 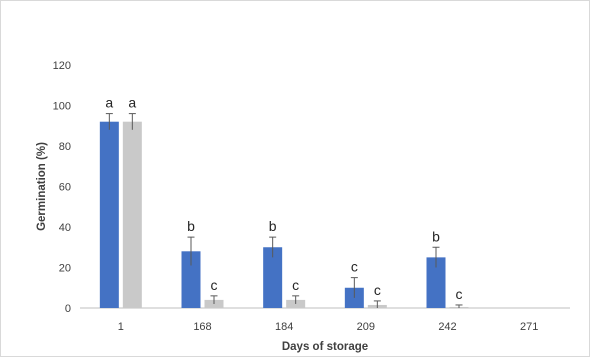 What do you see at coordinates (42, 186) in the screenshot?
I see `y-axis-title: Germination (%)` at bounding box center [42, 186].